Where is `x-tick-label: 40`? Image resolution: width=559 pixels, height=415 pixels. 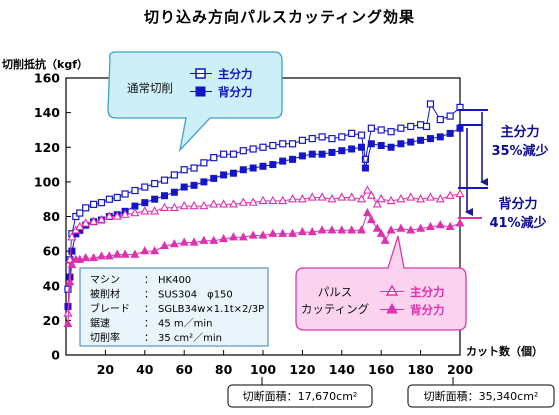 x-tick-label: 40 is located at coordinates (145, 369).